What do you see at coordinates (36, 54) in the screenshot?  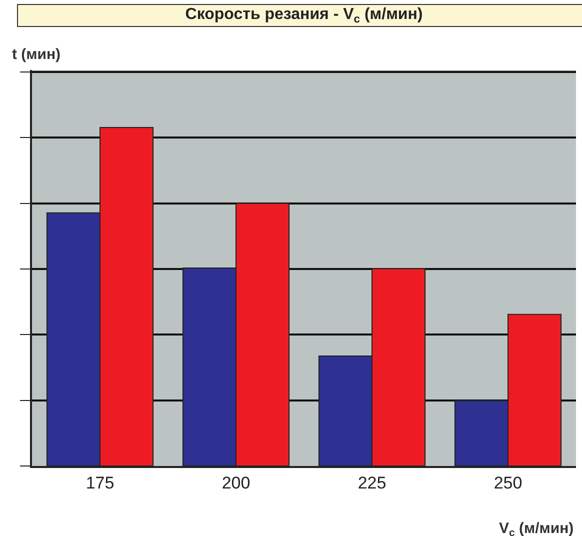 I see `y-axis-title: t (мин)` at bounding box center [36, 54].